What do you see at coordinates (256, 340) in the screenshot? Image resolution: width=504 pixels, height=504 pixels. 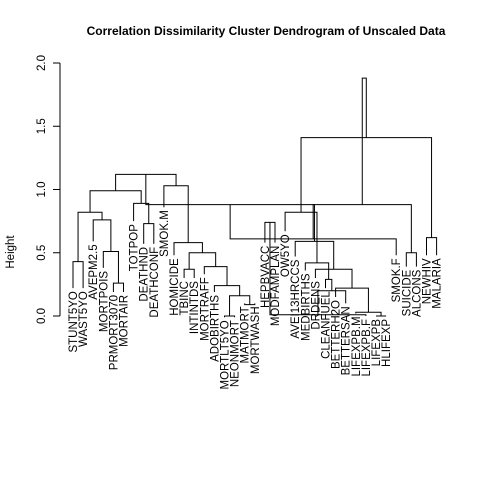 I see `leaf-label: MORTWASH` at bounding box center [256, 340].